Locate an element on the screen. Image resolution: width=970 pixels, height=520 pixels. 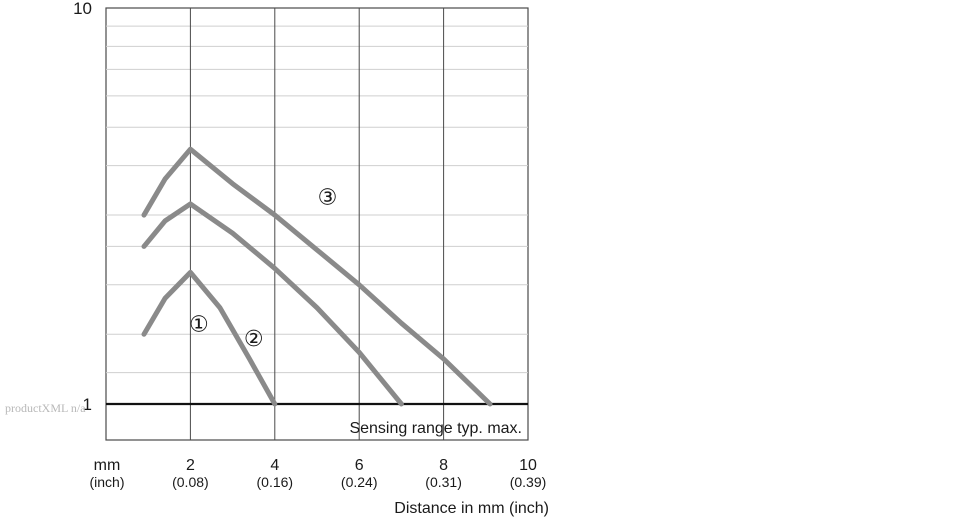
x-unit-inch-label: (inch) is located at coordinates (106, 482).